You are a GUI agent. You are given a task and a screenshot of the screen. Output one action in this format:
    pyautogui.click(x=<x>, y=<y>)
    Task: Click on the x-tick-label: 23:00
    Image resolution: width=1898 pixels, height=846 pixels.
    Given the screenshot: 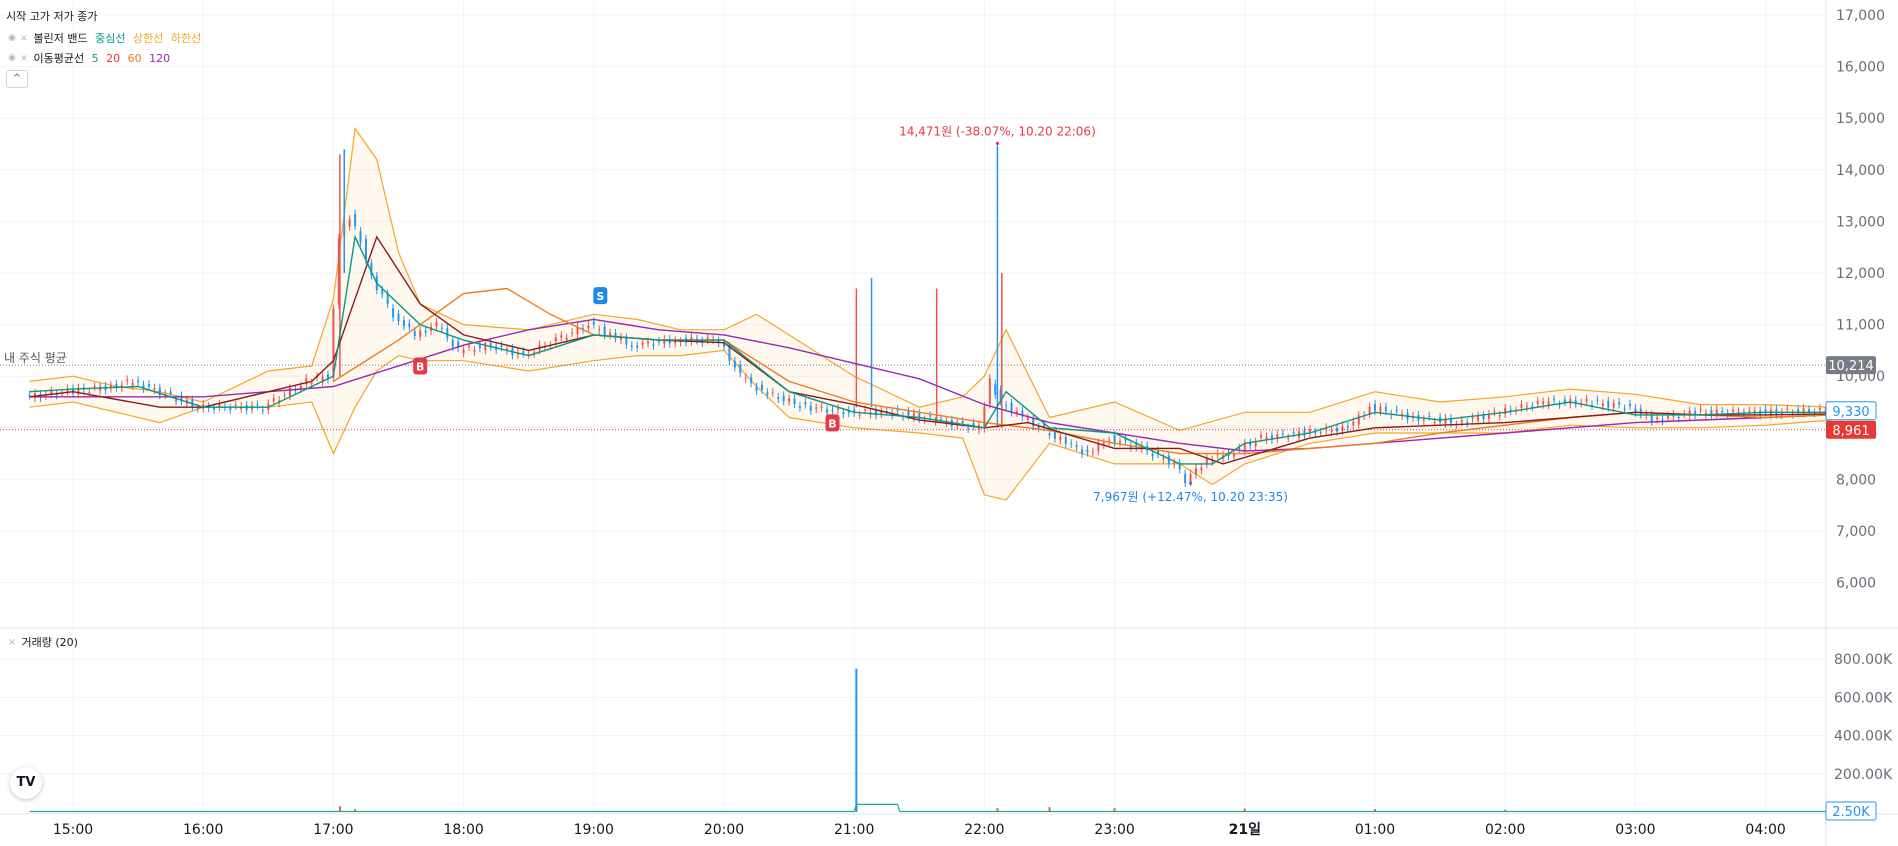 What is the action you would take?
    pyautogui.click(x=1114, y=830)
    